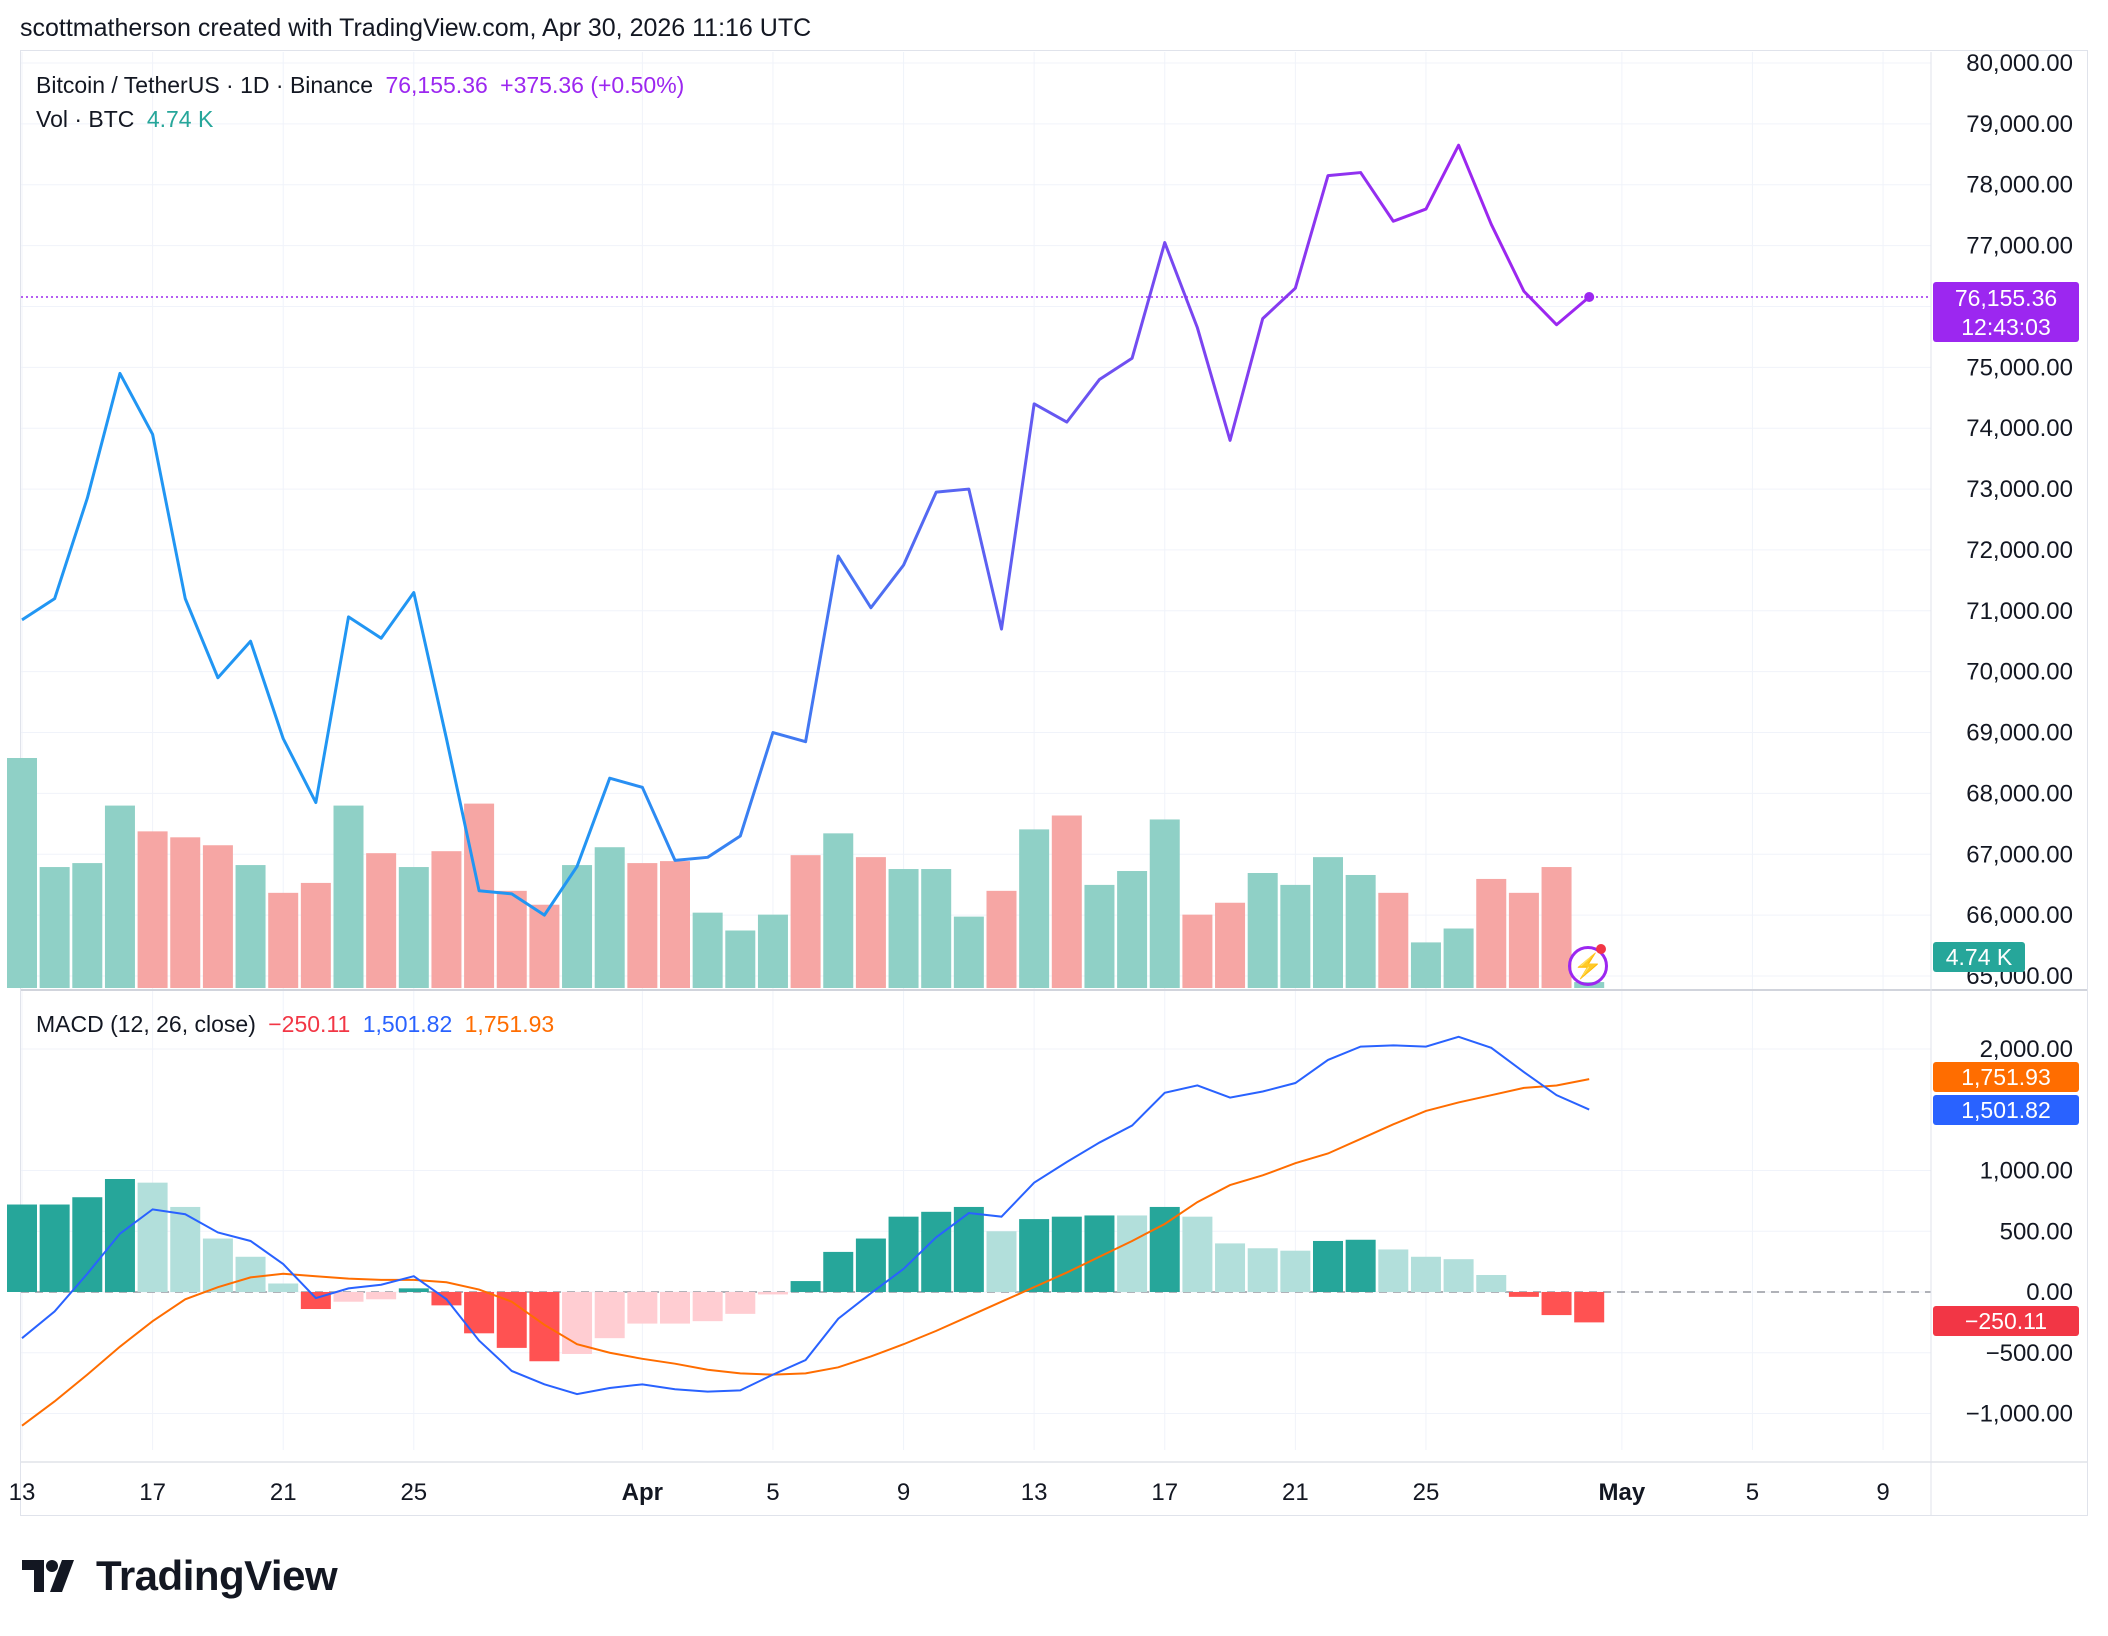 This screenshot has height=1636, width=2108. Describe the element at coordinates (2019, 124) in the screenshot. I see `price-axis-label: 79,000.00` at that location.